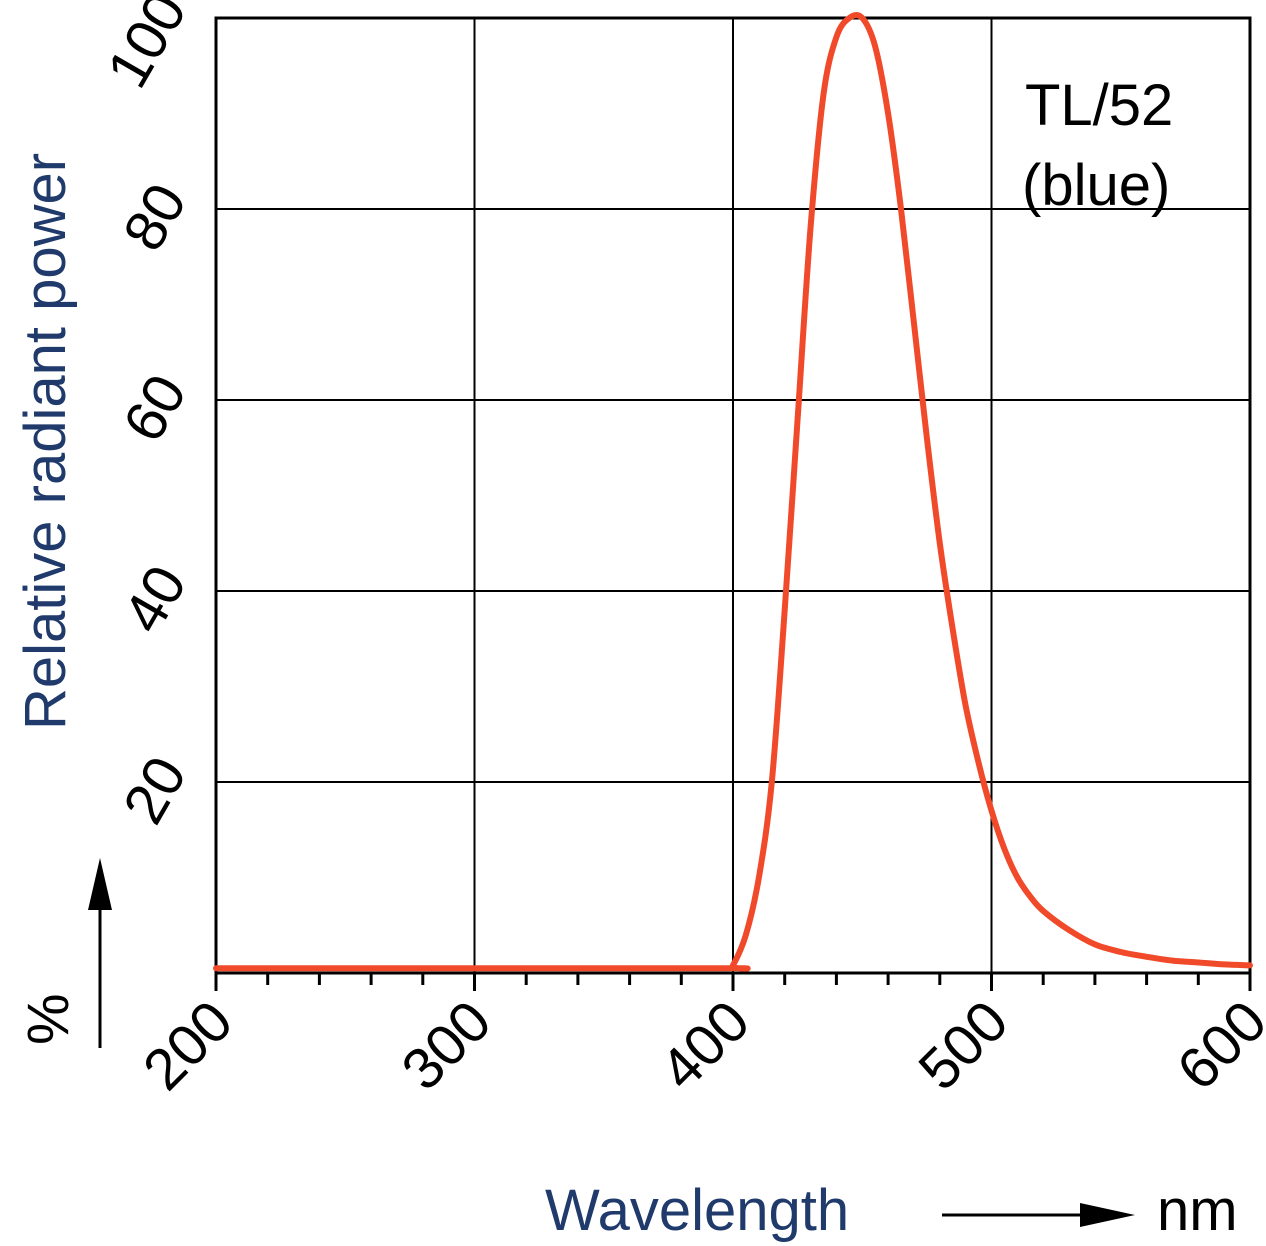  I want to click on x-tick-label: 400, so click(705, 1045).